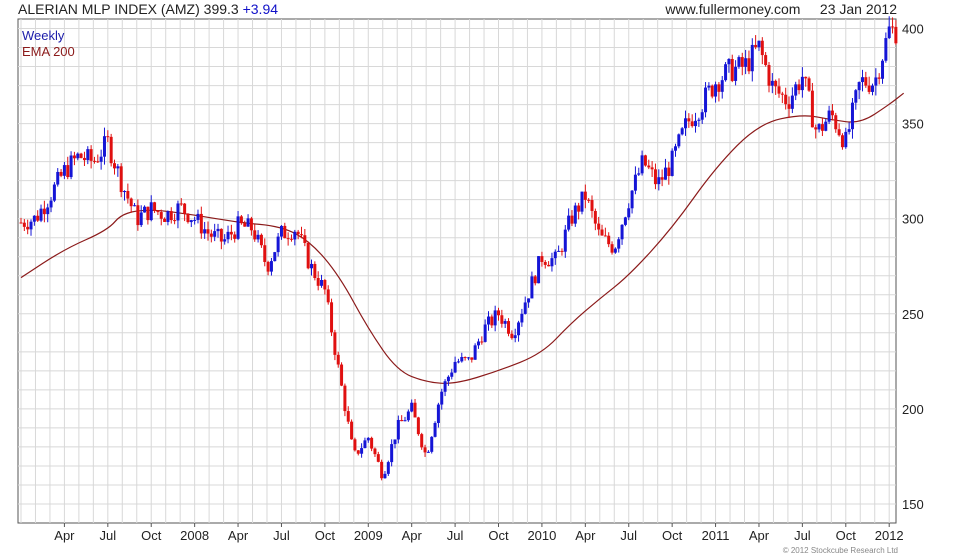 This screenshot has width=980, height=560. Describe the element at coordinates (48, 51) in the screenshot. I see `legend-ema: EMA 200` at that location.